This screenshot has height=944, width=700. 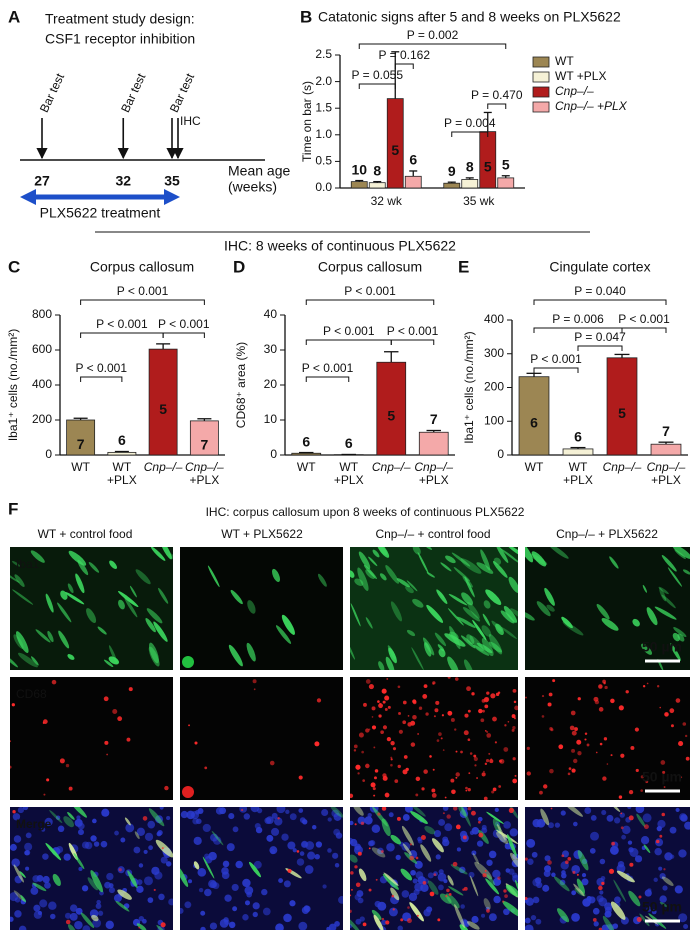 I want to click on micrograph, so click(x=91, y=868).